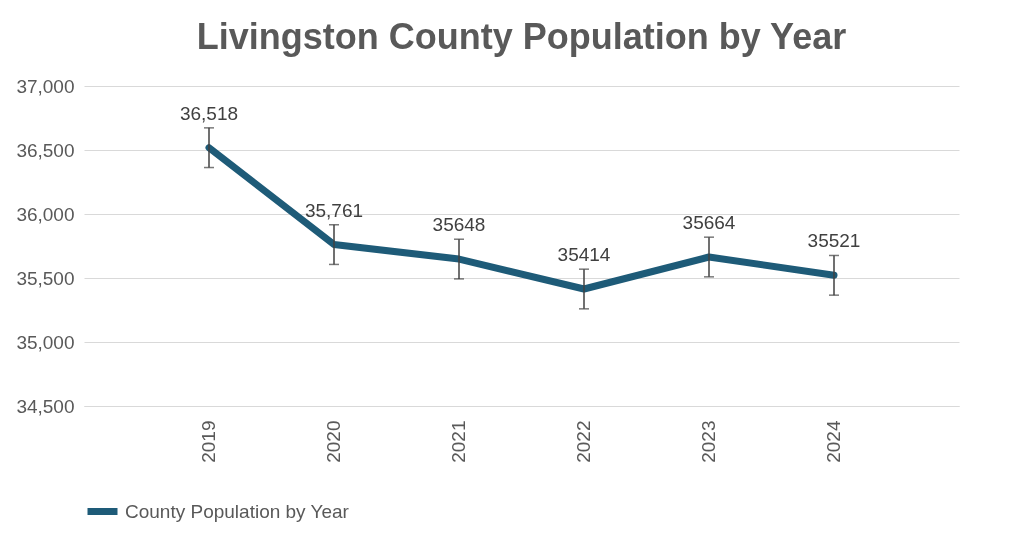 This screenshot has width=1030, height=554. Describe the element at coordinates (709, 223) in the screenshot. I see `data-label: 35664` at that location.